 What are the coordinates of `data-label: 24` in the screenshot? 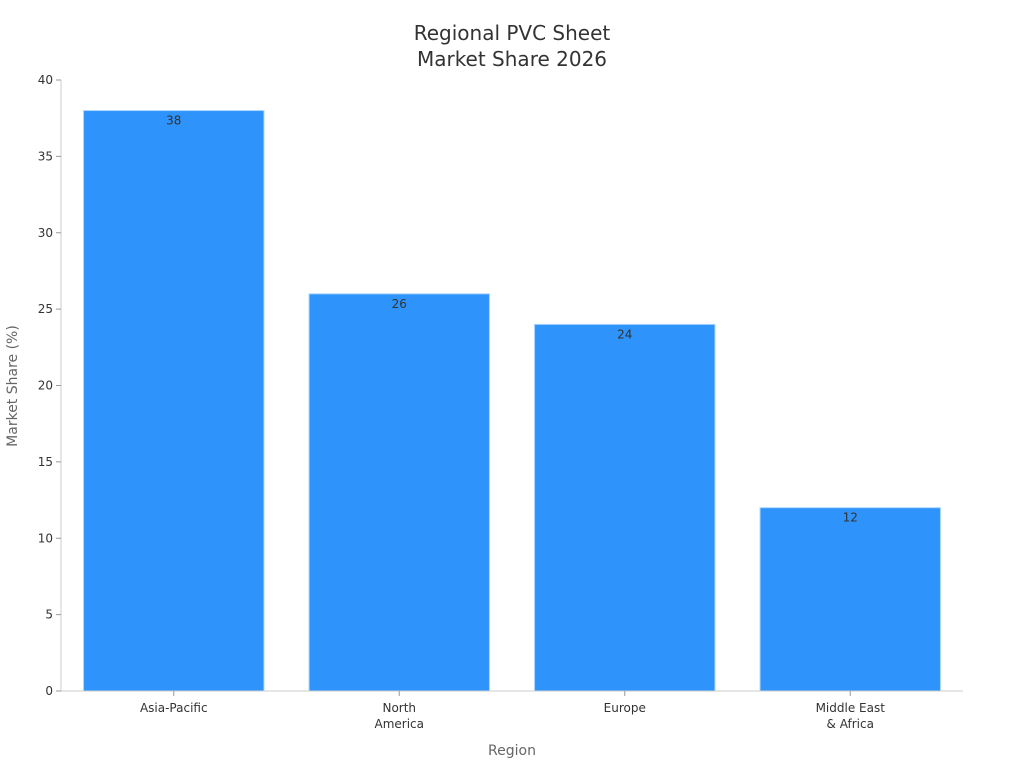 It's located at (624, 334).